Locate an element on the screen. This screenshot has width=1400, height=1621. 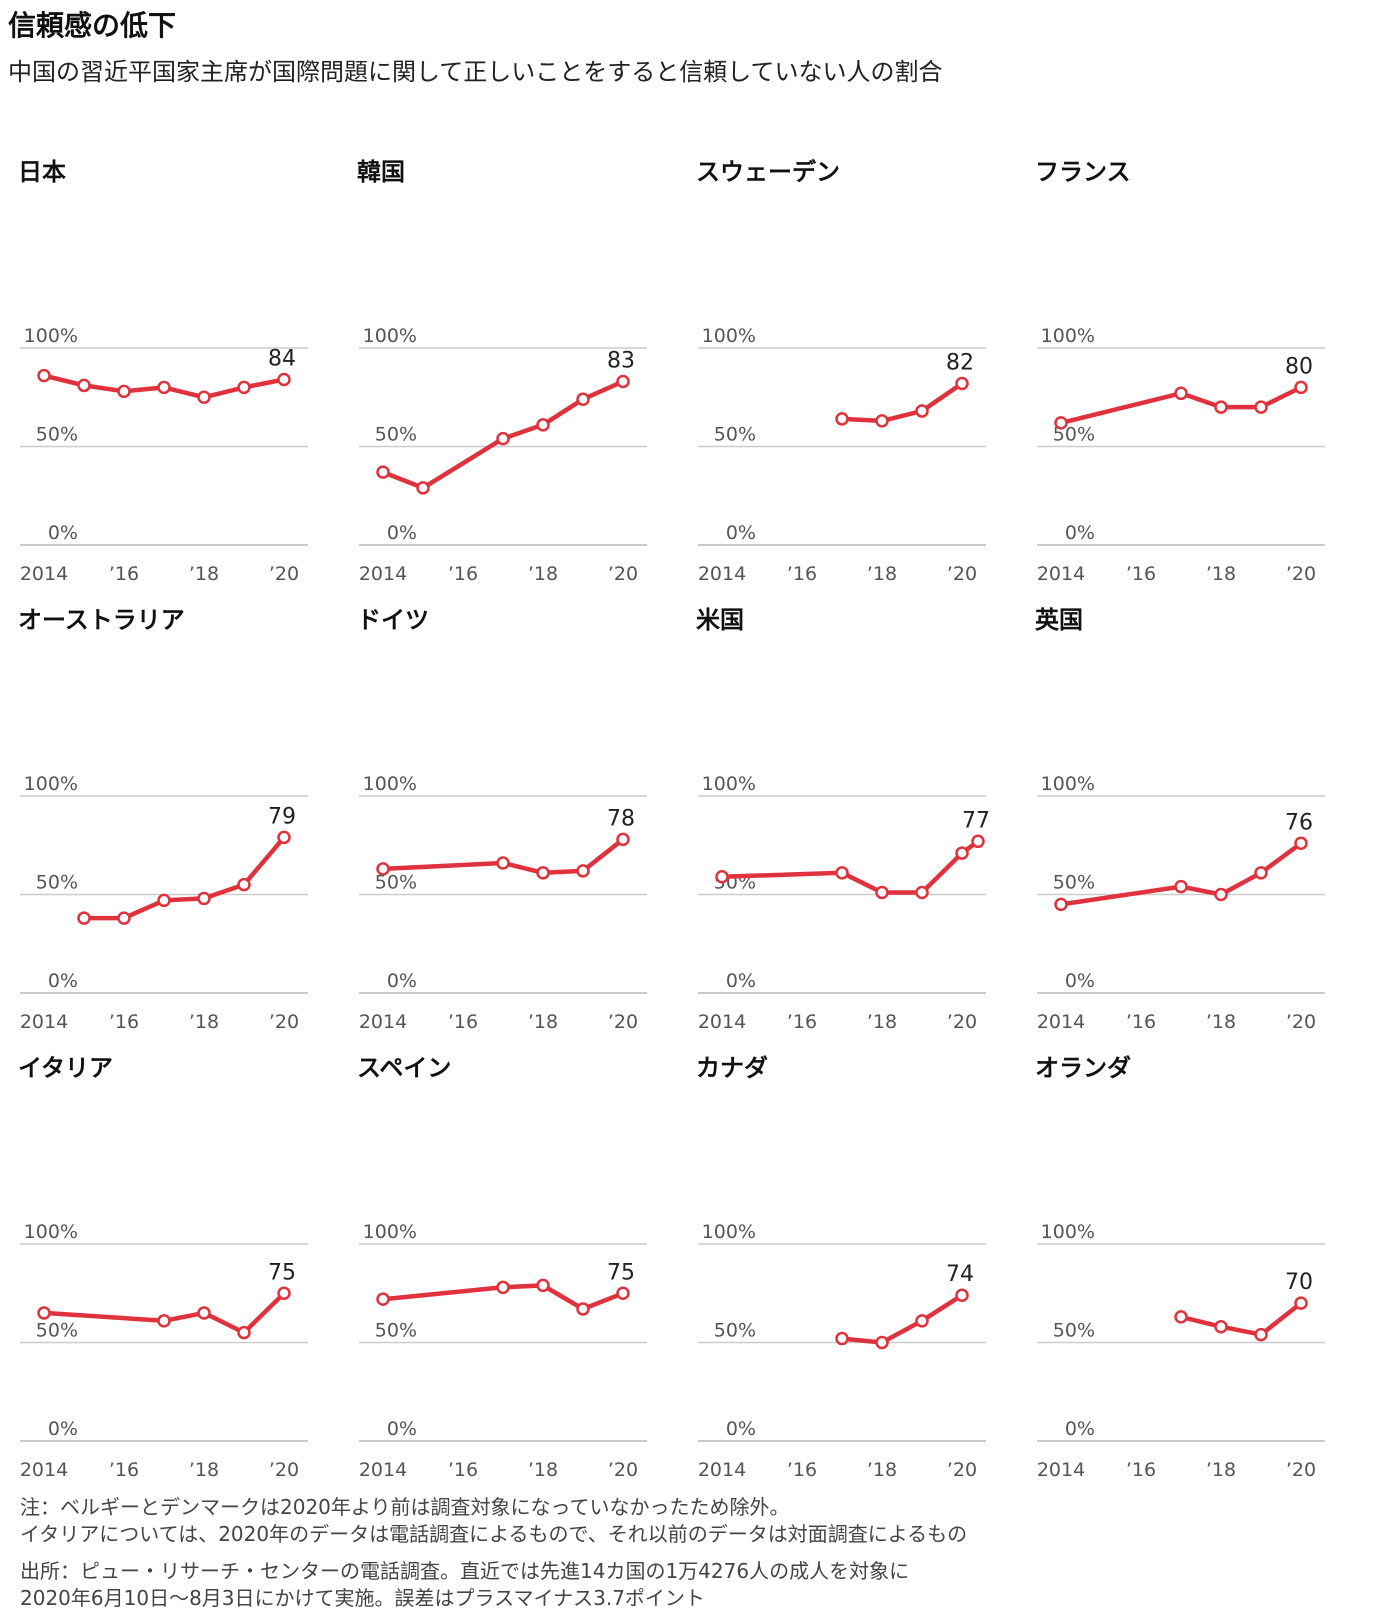
line-chart: 100% 50% 0% 2014 ’16 ’18 ’20 74 is located at coordinates (842, 1351).